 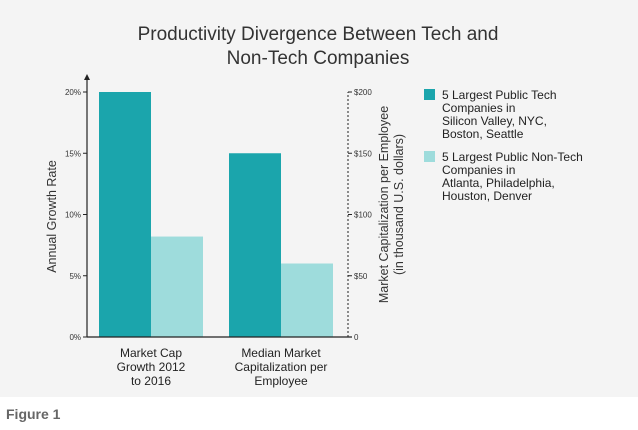 I want to click on legend-label-line: Silicon Valley, NYC,, so click(x=494, y=121).